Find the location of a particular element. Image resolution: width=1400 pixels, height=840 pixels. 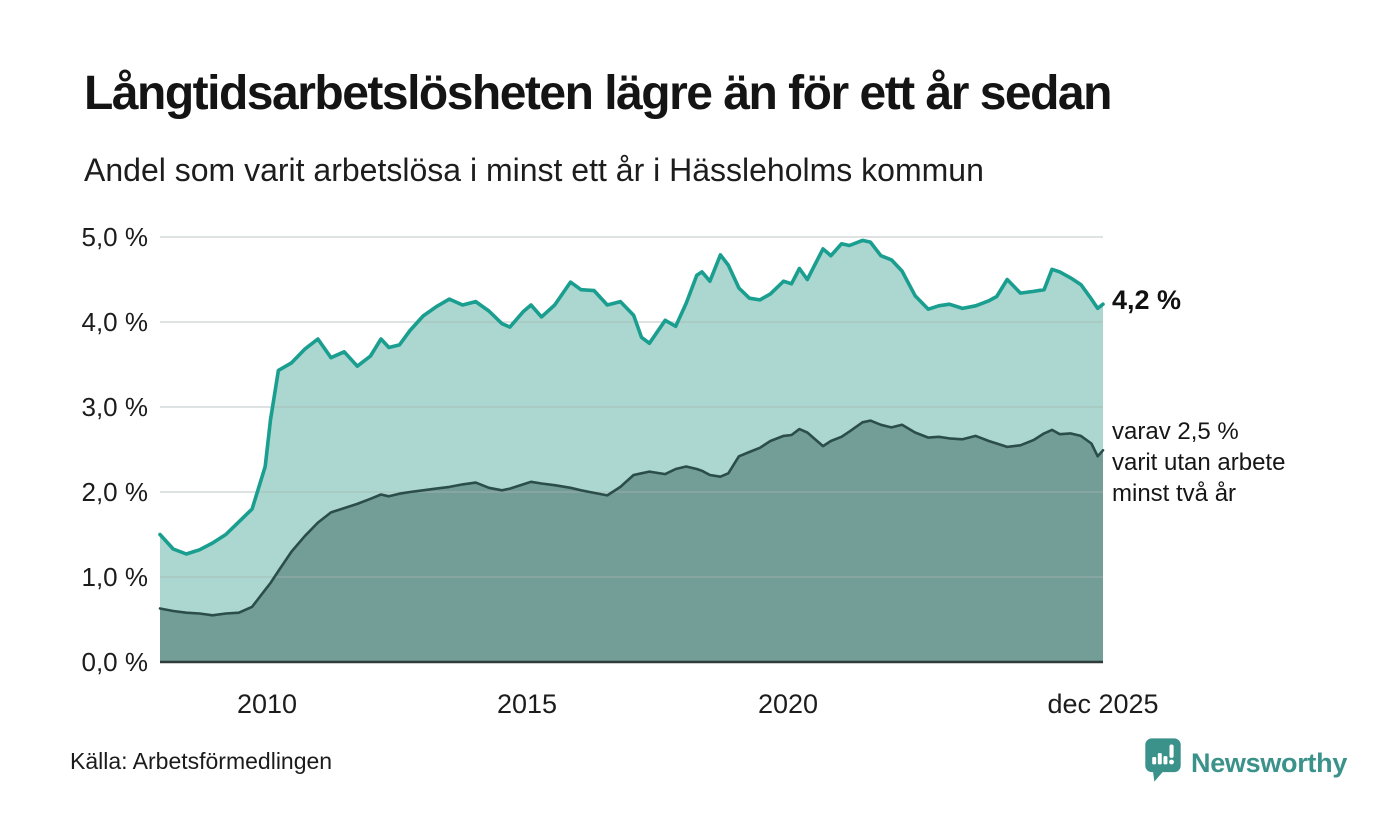

secondary-label-line2: varit utan arbete is located at coordinates (1199, 462).